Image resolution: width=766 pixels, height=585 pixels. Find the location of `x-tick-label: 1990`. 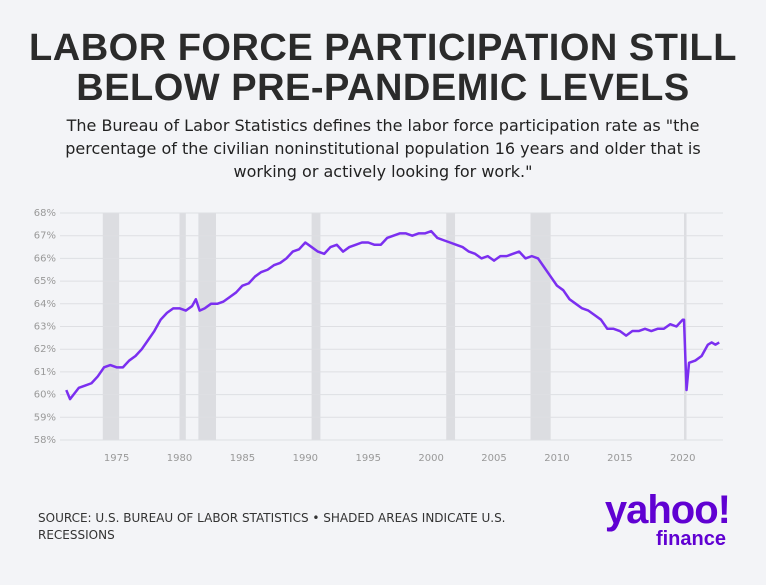

x-tick-label: 1990 is located at coordinates (305, 458).